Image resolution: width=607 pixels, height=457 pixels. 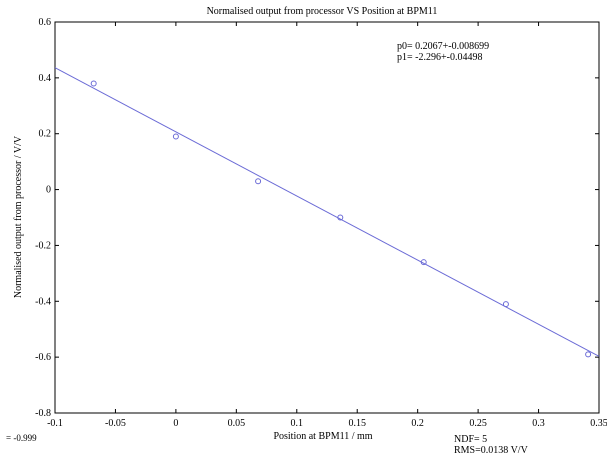 I want to click on y-tick-label: 0, so click(x=48, y=190).